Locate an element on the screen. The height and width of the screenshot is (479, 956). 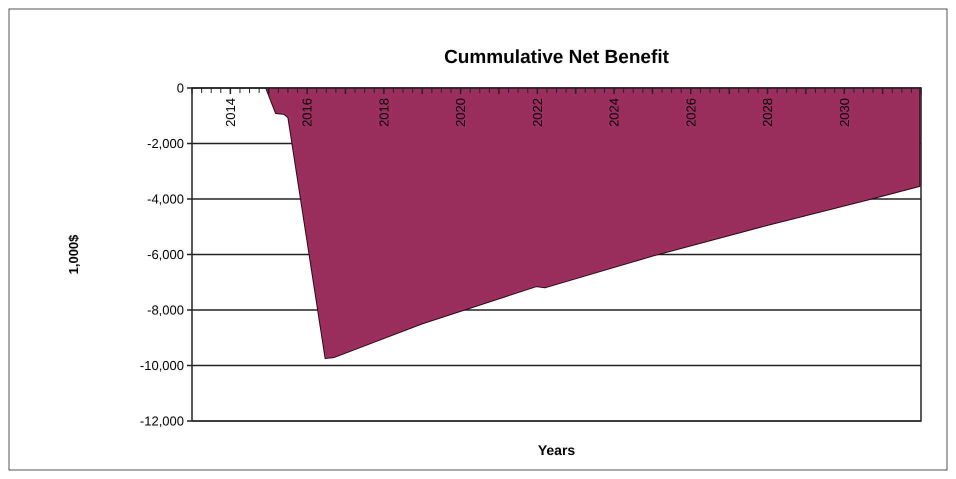
x-tick-label: 2022 is located at coordinates (537, 112).